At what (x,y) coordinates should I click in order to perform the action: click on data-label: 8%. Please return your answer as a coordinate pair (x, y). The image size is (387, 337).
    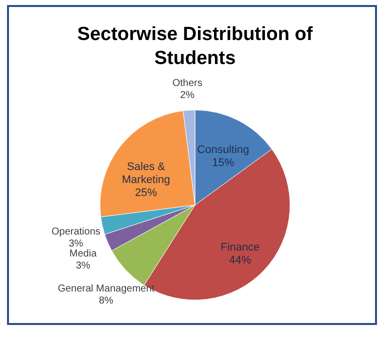
    Looking at the image, I should click on (106, 301).